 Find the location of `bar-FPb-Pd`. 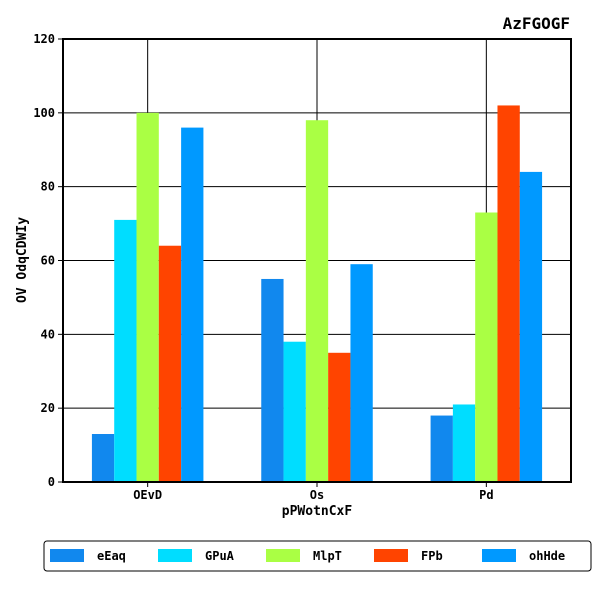

bar-FPb-Pd is located at coordinates (508, 293).